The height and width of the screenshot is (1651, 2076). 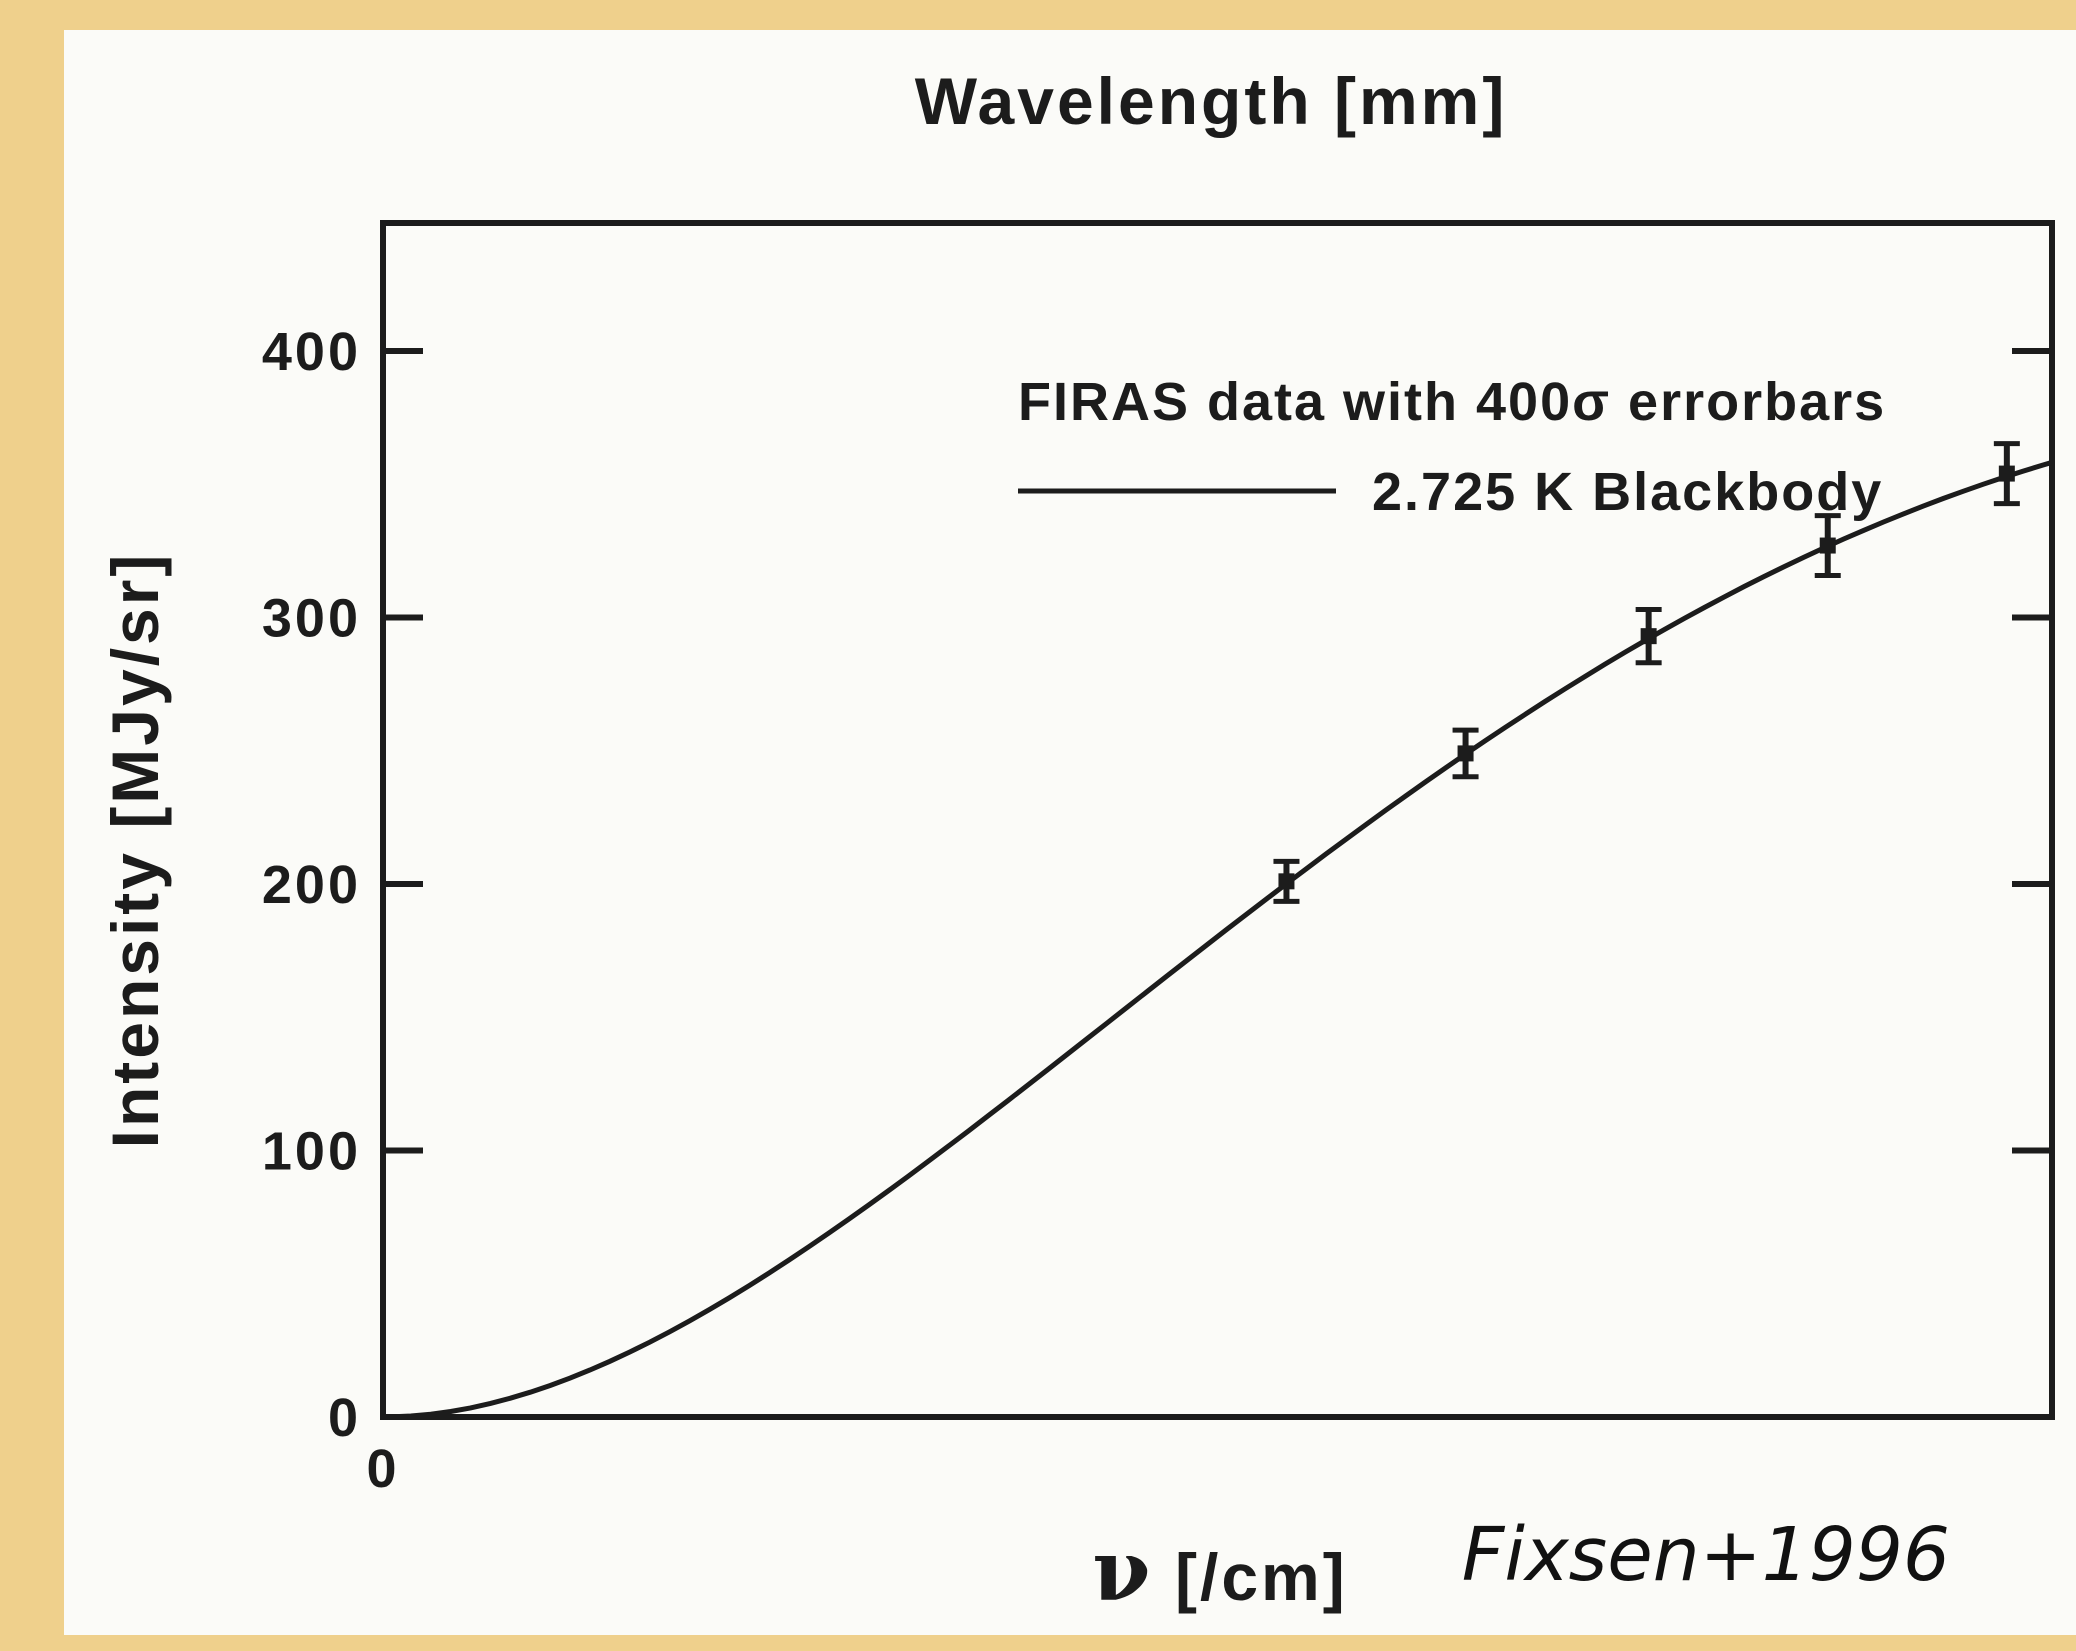 What do you see at coordinates (1706, 1555) in the screenshot?
I see `credit-label: Fixsen+1996` at bounding box center [1706, 1555].